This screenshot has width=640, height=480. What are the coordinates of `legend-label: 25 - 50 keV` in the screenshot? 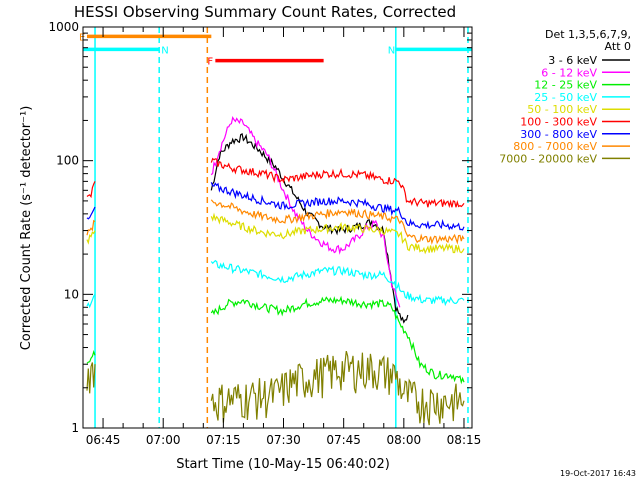 It's located at (565, 97).